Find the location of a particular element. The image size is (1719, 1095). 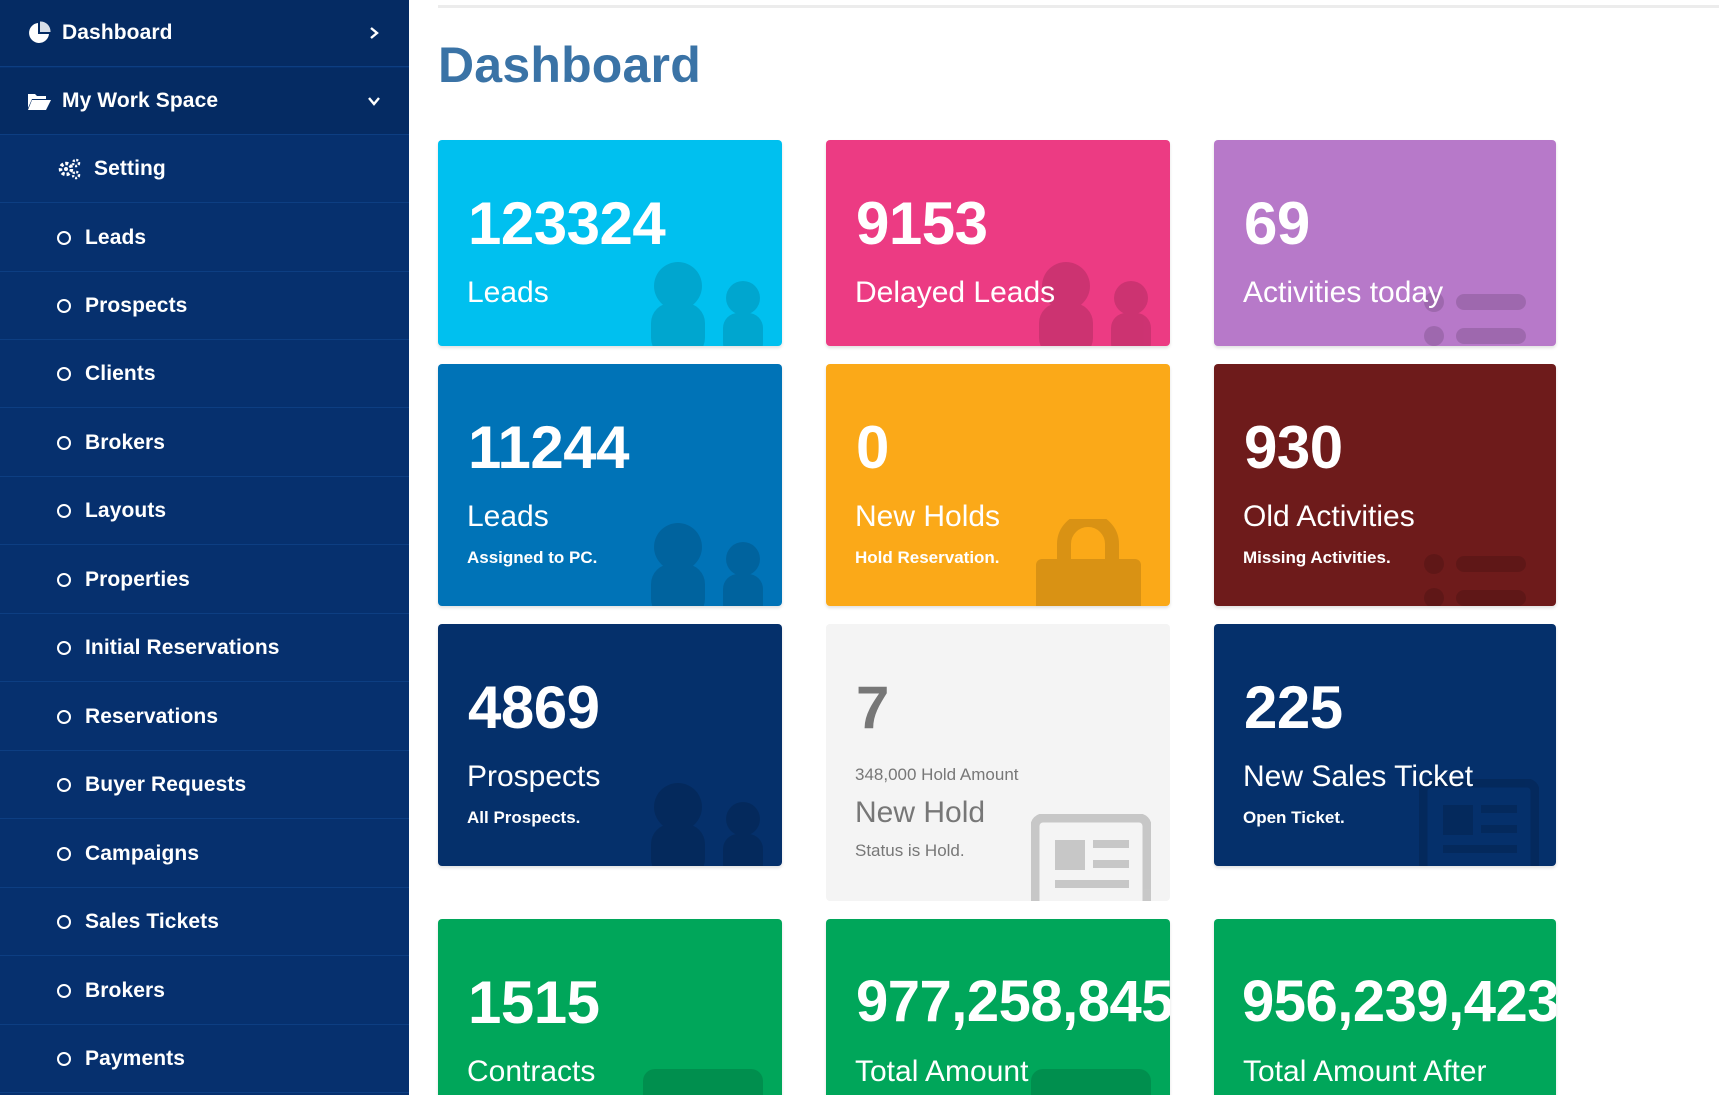

sidebar-item-dashboard: Dashboard is located at coordinates (204, 33).